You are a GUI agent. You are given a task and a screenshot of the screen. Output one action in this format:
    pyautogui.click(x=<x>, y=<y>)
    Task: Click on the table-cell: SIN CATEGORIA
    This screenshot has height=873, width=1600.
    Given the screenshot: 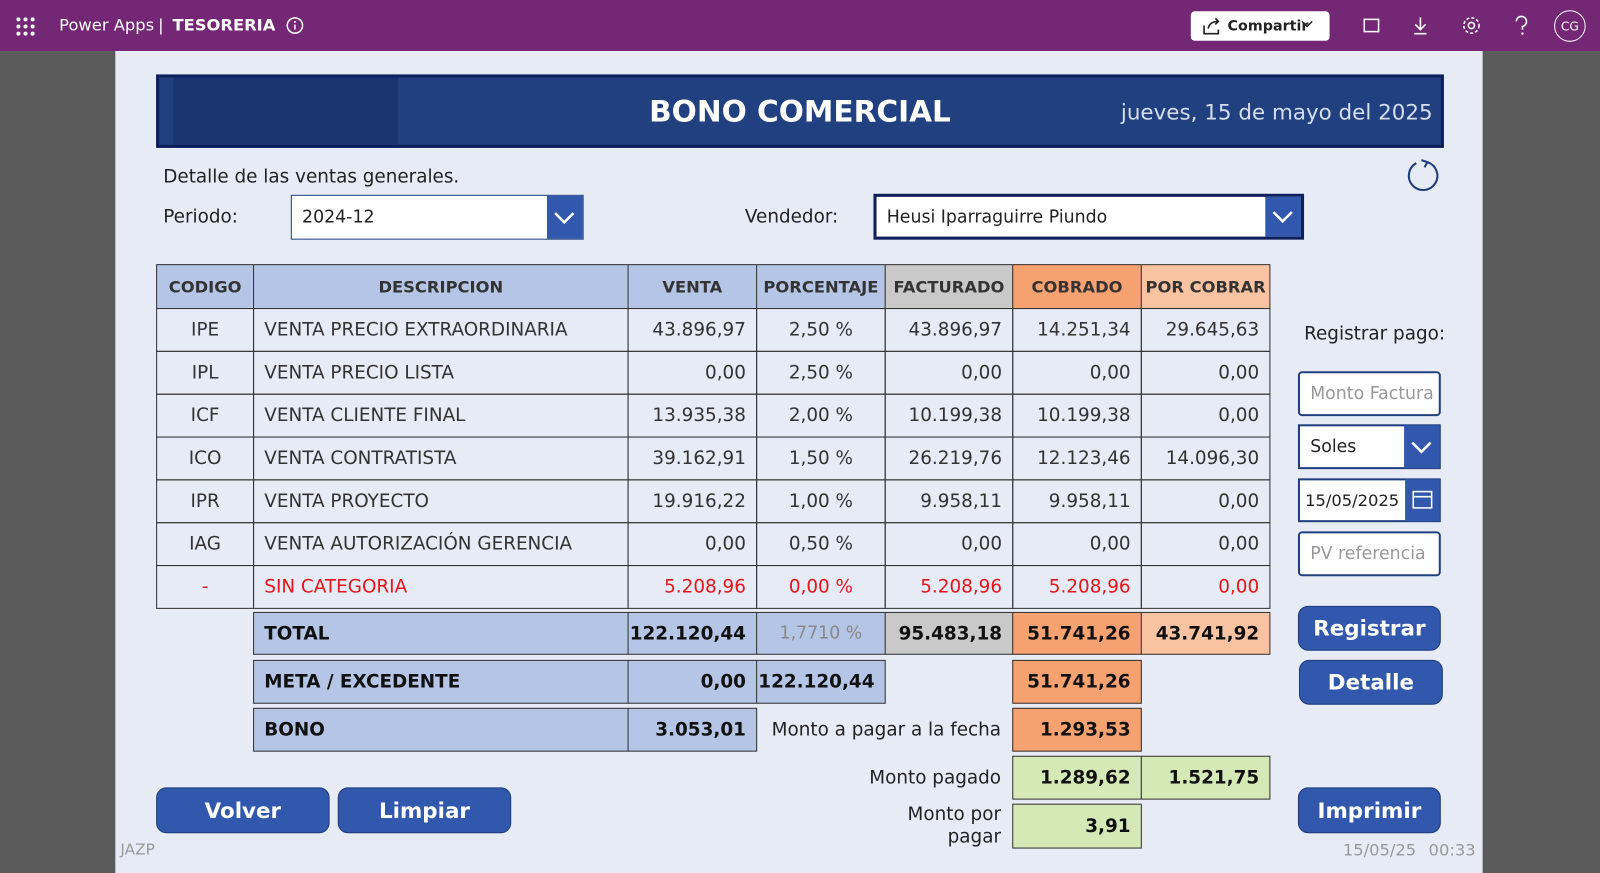 What is the action you would take?
    pyautogui.click(x=441, y=587)
    